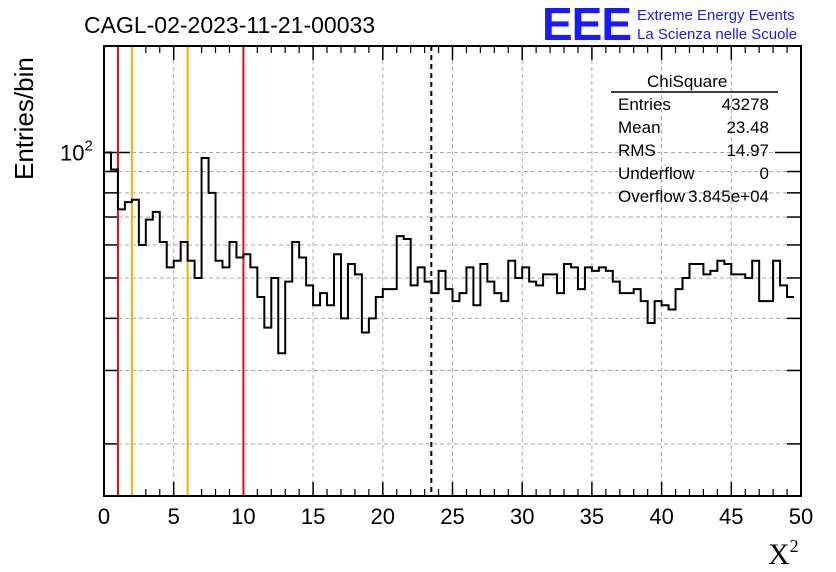 The height and width of the screenshot is (572, 836). Describe the element at coordinates (24, 118) in the screenshot. I see `y-axis-label: Entries/bin` at that location.